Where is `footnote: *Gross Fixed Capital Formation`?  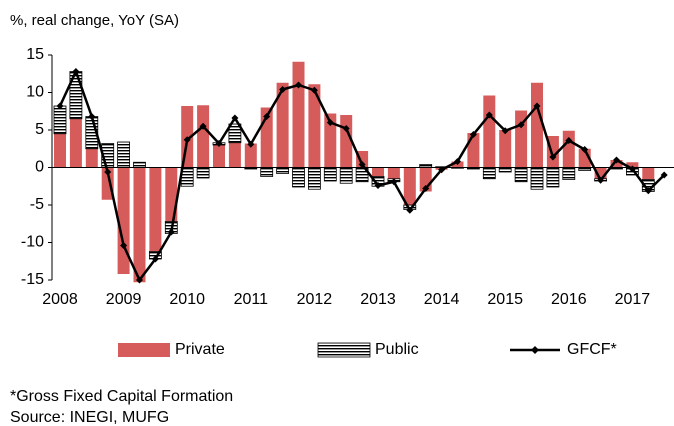 footnote: *Gross Fixed Capital Formation is located at coordinates (121, 396).